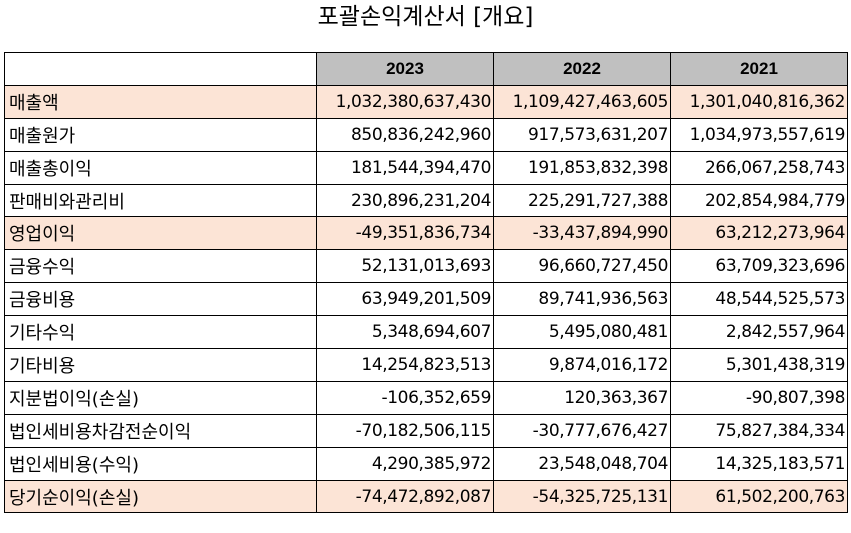 The width and height of the screenshot is (851, 533). Describe the element at coordinates (582, 69) in the screenshot. I see `header-year-2022: 2022` at that location.